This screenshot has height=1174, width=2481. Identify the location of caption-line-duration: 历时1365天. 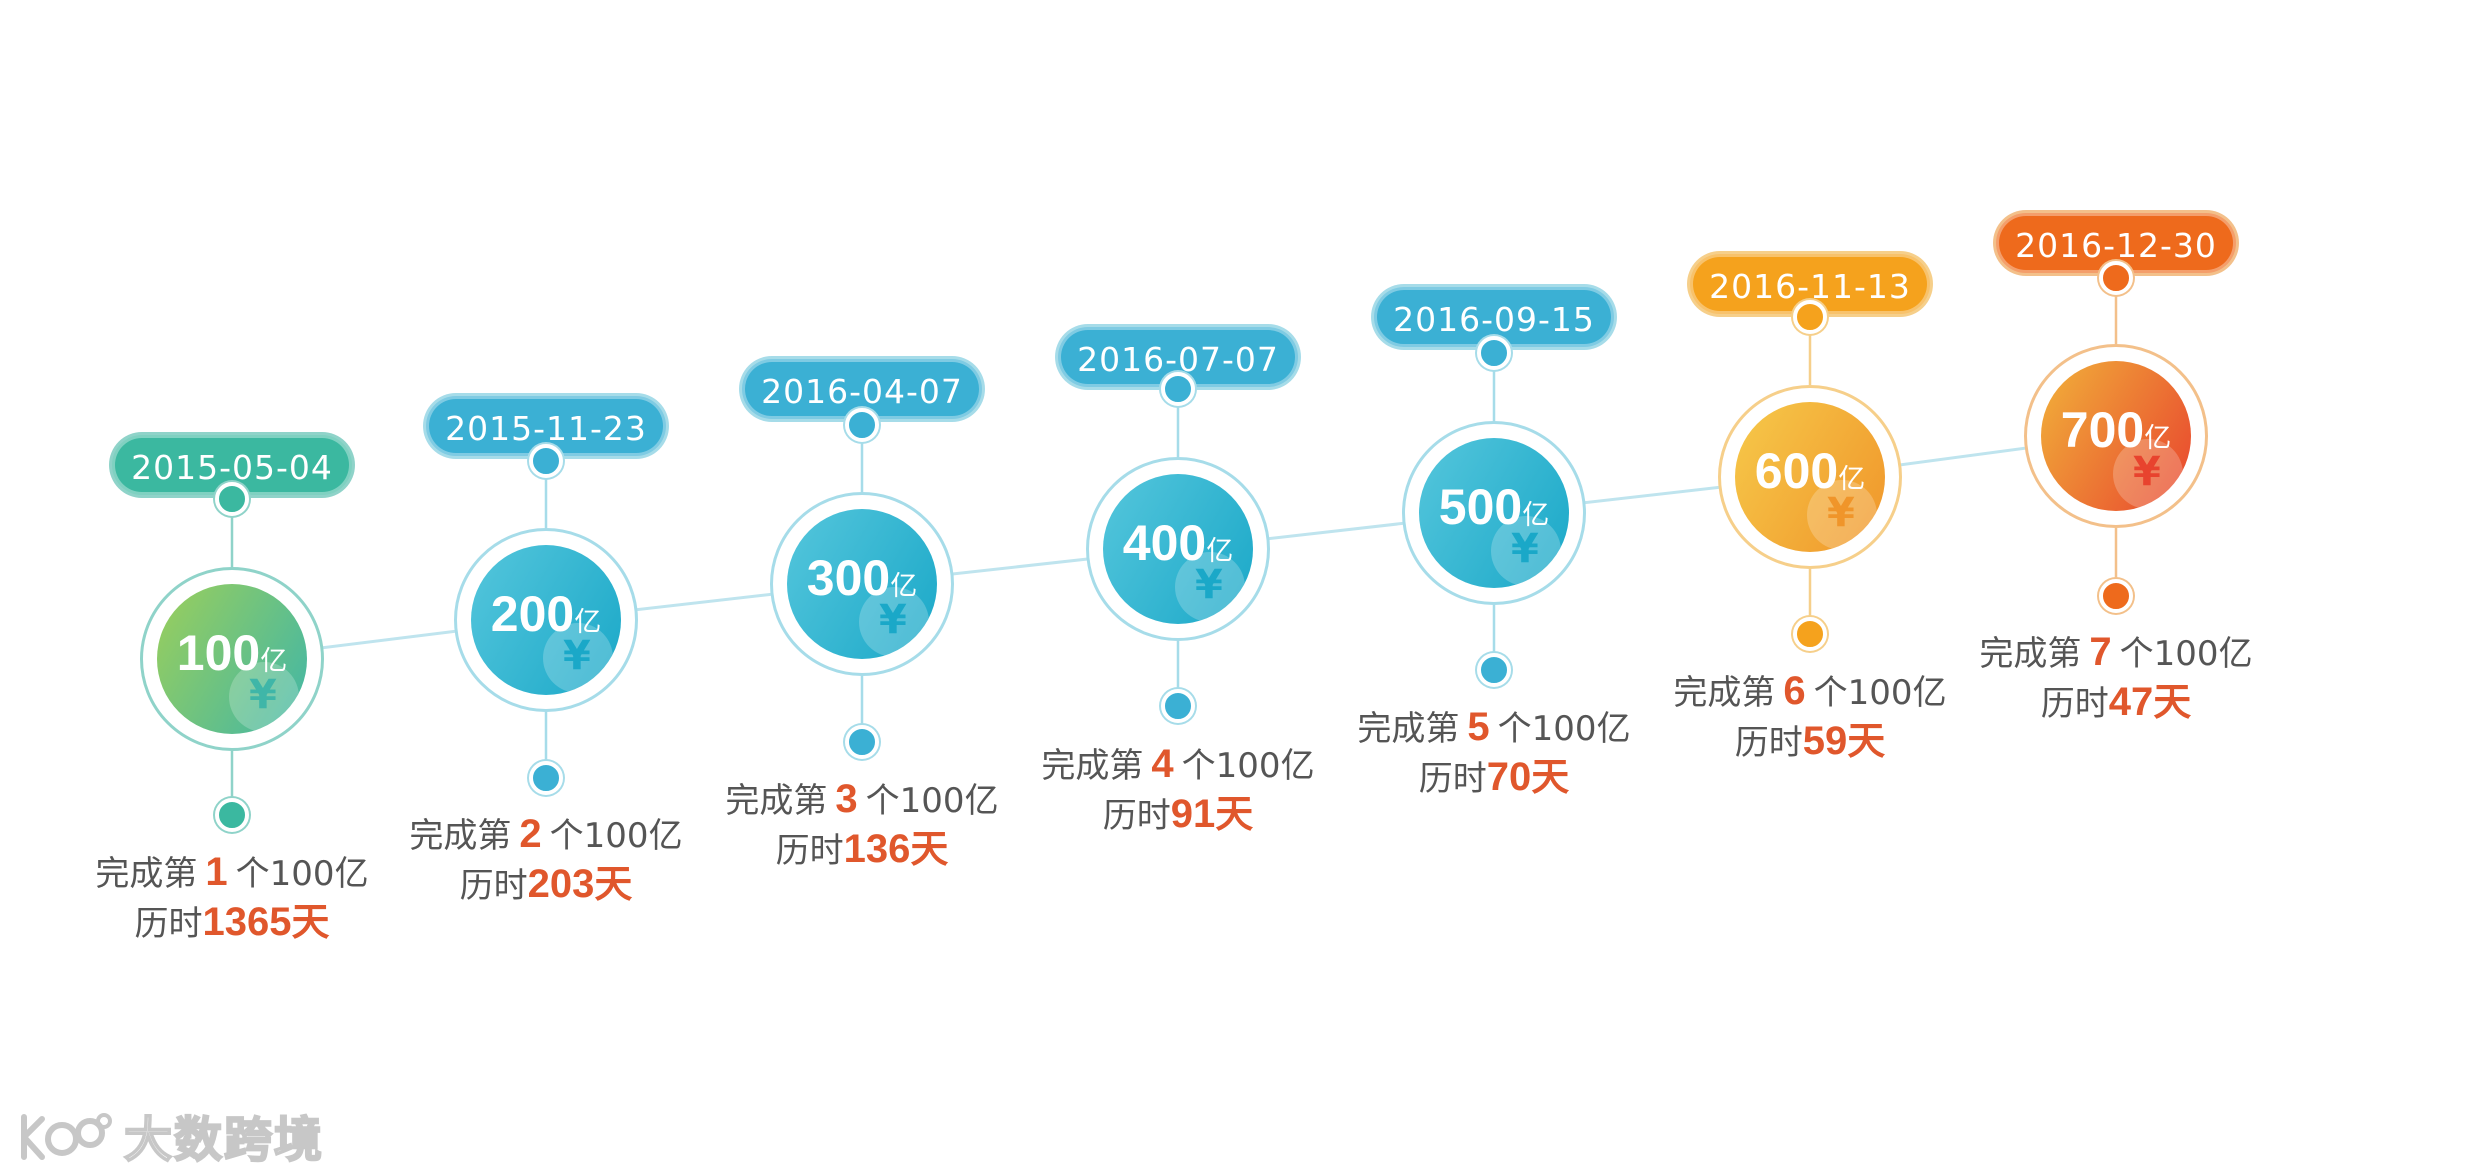
(232, 923).